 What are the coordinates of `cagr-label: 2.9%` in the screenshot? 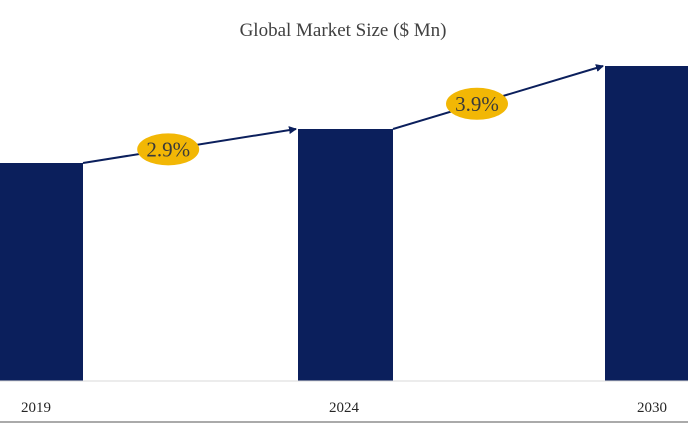 It's located at (168, 149).